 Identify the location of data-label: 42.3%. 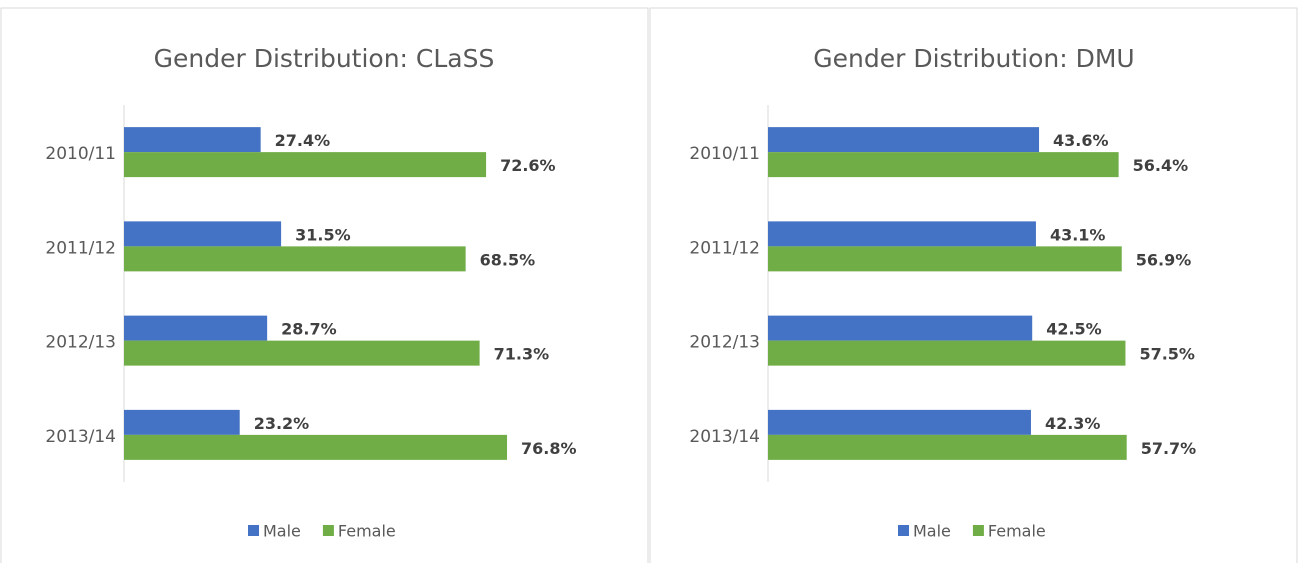
(1073, 423).